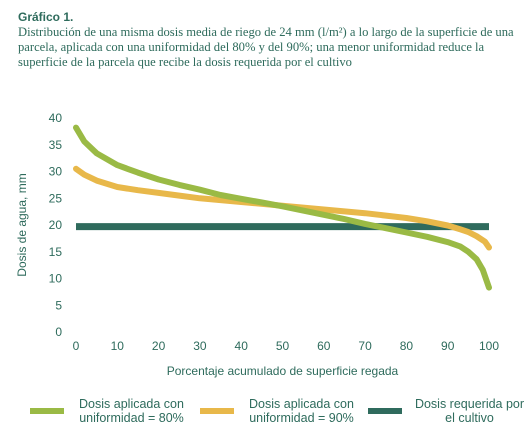  What do you see at coordinates (56, 172) in the screenshot?
I see `y-tick-label: 30` at bounding box center [56, 172].